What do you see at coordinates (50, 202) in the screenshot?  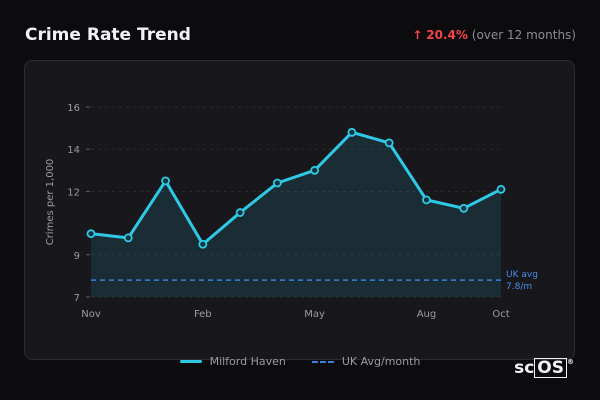 I see `y-axis-label: Crimes per 1,000` at bounding box center [50, 202].